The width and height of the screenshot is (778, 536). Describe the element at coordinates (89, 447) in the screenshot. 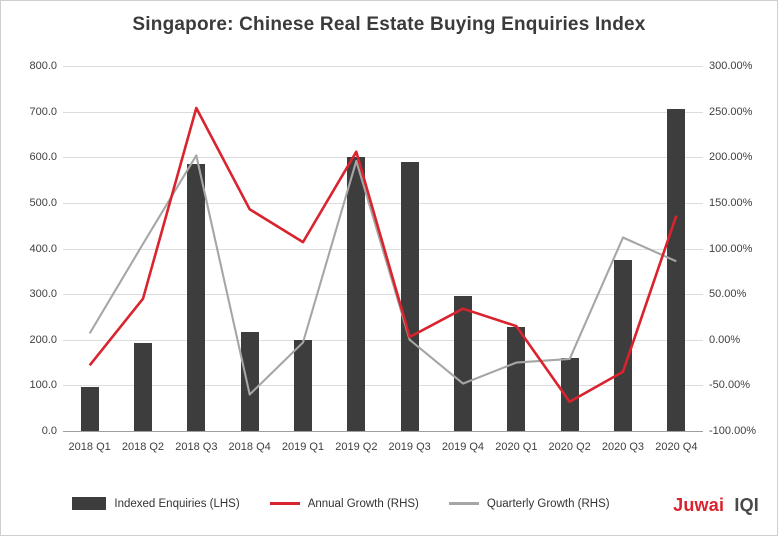

I see `x-axis-label: 2018 Q1` at that location.